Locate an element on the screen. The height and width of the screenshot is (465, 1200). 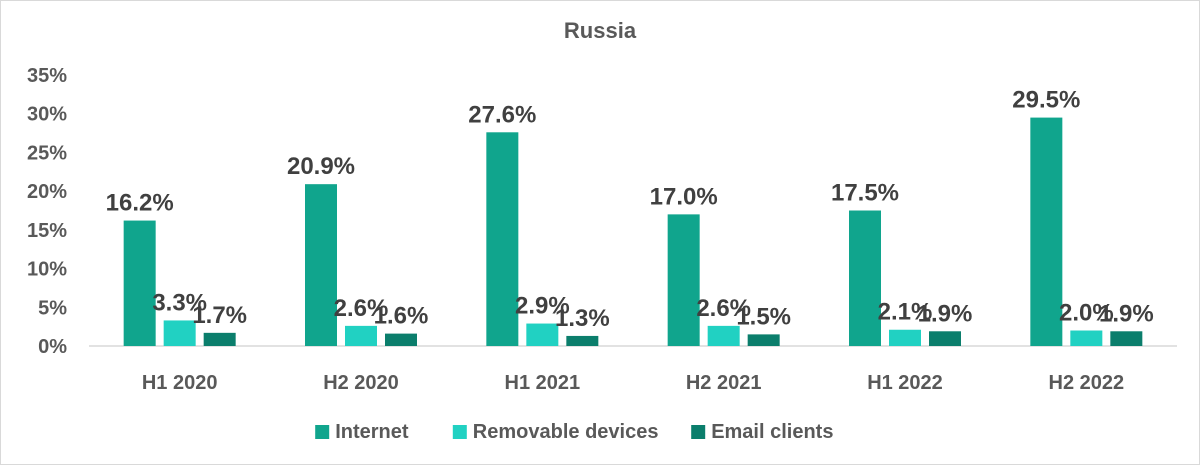
y-tick-label: 35% is located at coordinates (47, 76).